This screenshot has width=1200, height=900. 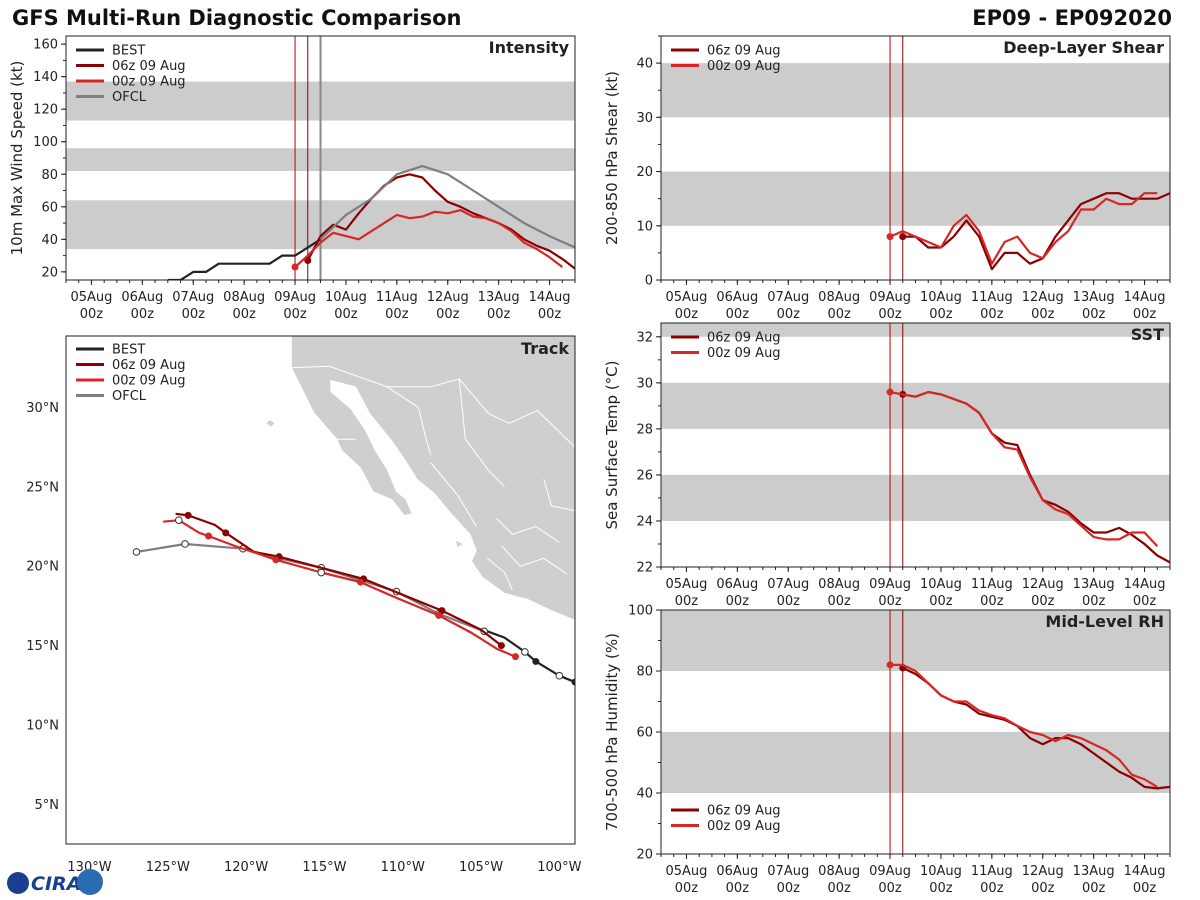 I want to click on shear-xtick-day: 10Aug, so click(x=941, y=297).